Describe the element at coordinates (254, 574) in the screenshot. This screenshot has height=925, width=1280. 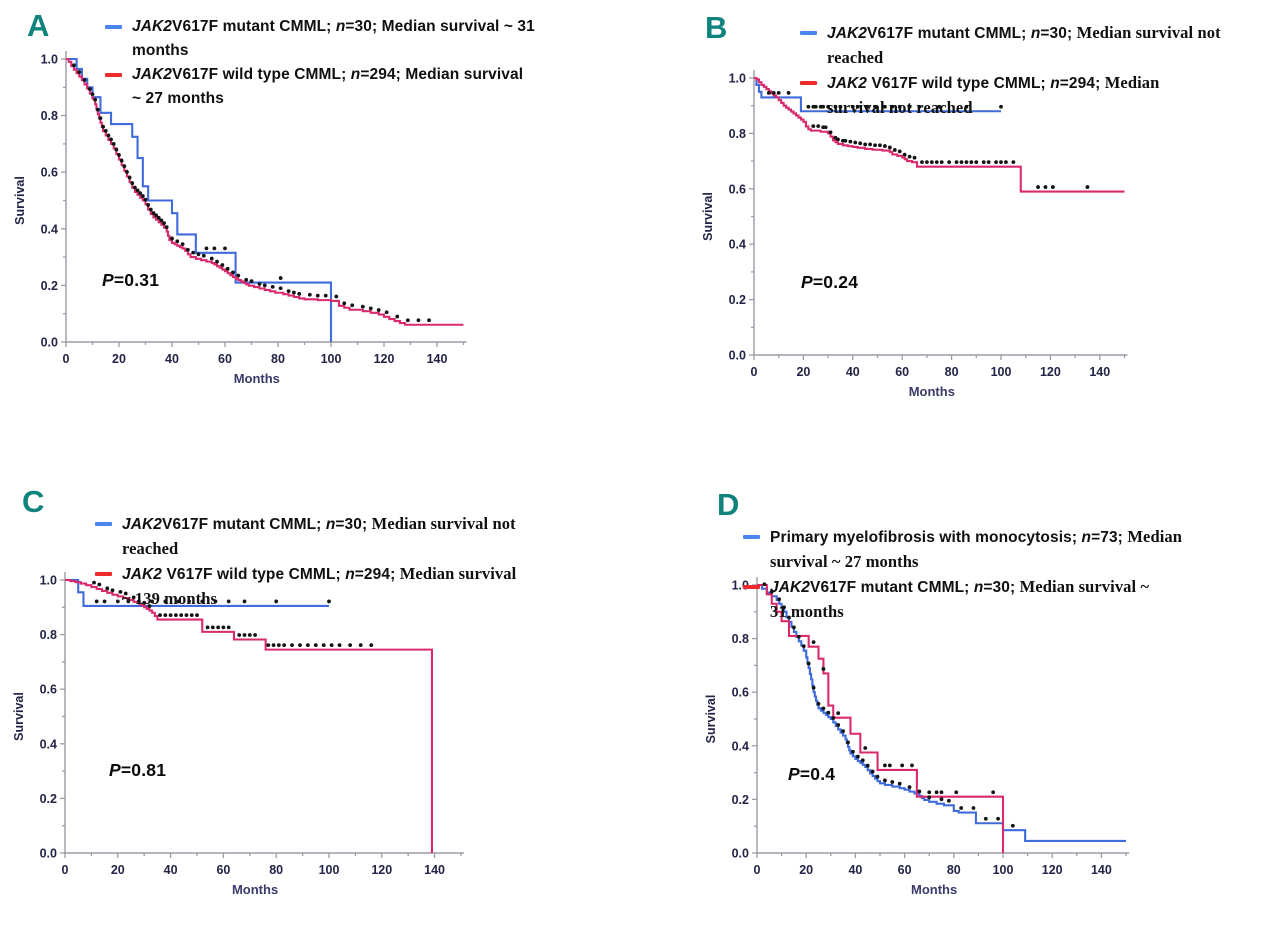
I see `legend-text-segment: V617F wild type CMML;` at that location.